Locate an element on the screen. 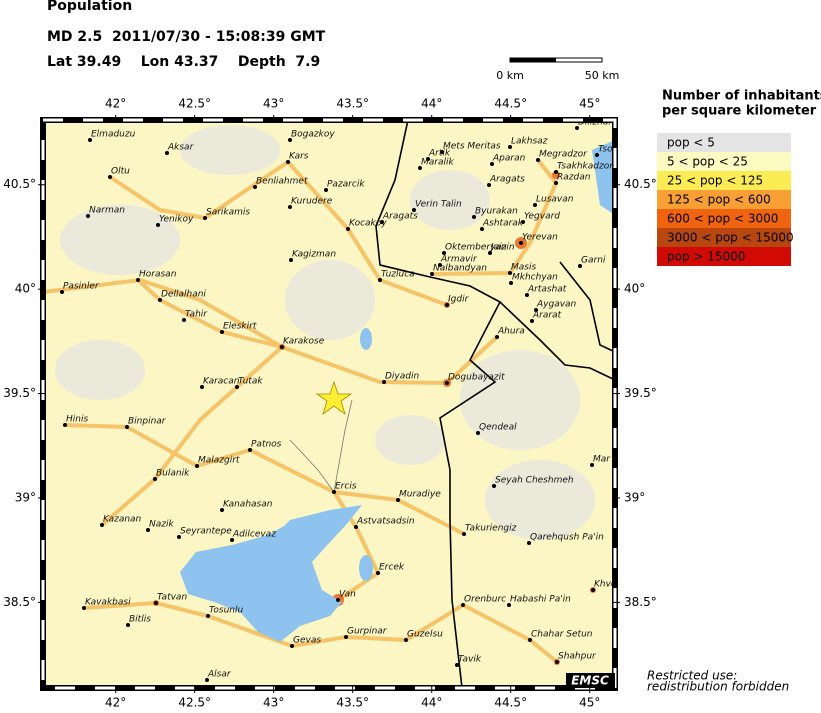  city-label: Elmaduzu is located at coordinates (113, 135).